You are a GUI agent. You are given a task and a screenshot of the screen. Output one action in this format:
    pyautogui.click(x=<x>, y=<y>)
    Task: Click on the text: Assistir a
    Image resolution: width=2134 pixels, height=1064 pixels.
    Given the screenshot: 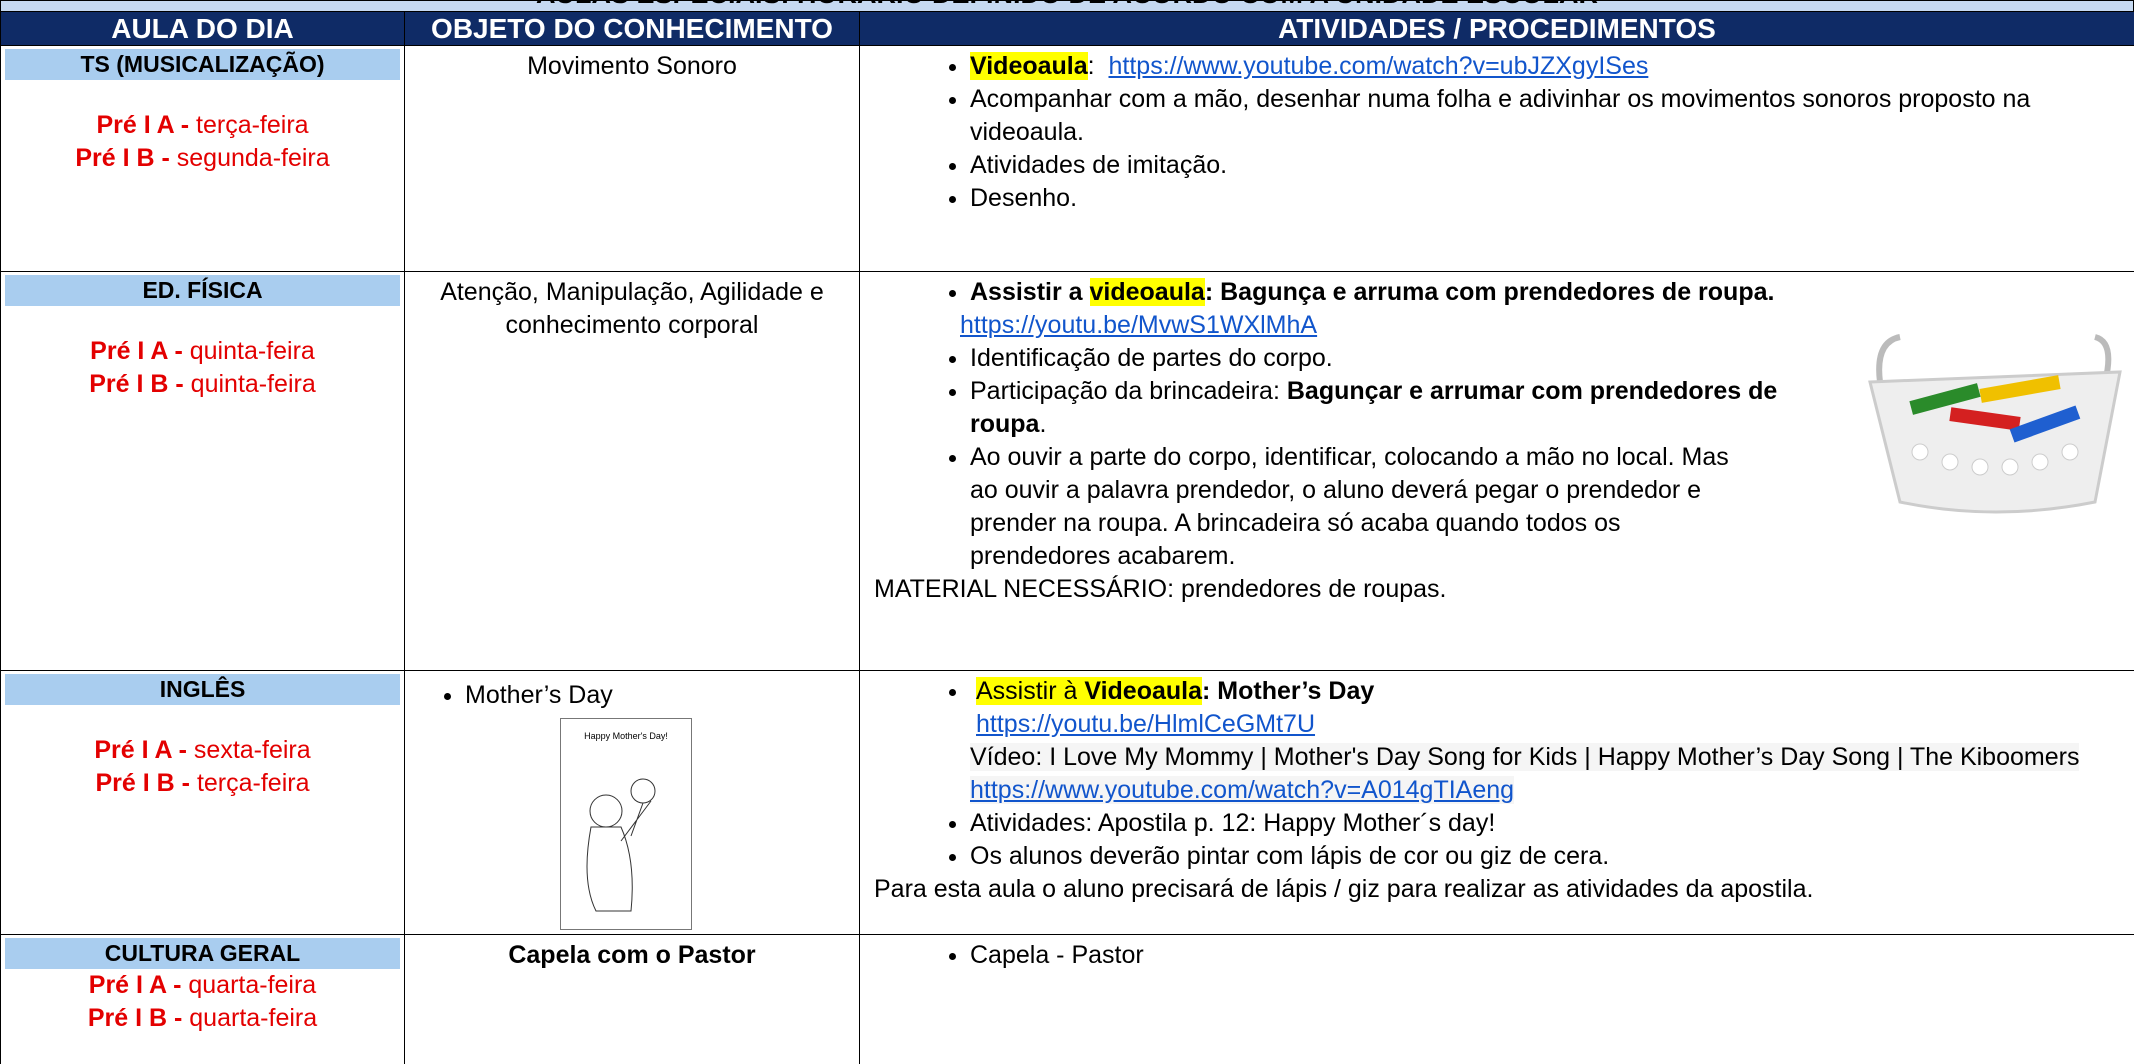 What is the action you would take?
    pyautogui.click(x=1026, y=292)
    